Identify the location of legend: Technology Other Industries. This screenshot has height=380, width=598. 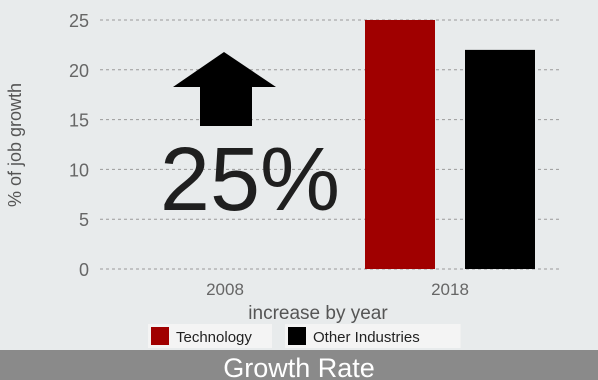
(304, 336).